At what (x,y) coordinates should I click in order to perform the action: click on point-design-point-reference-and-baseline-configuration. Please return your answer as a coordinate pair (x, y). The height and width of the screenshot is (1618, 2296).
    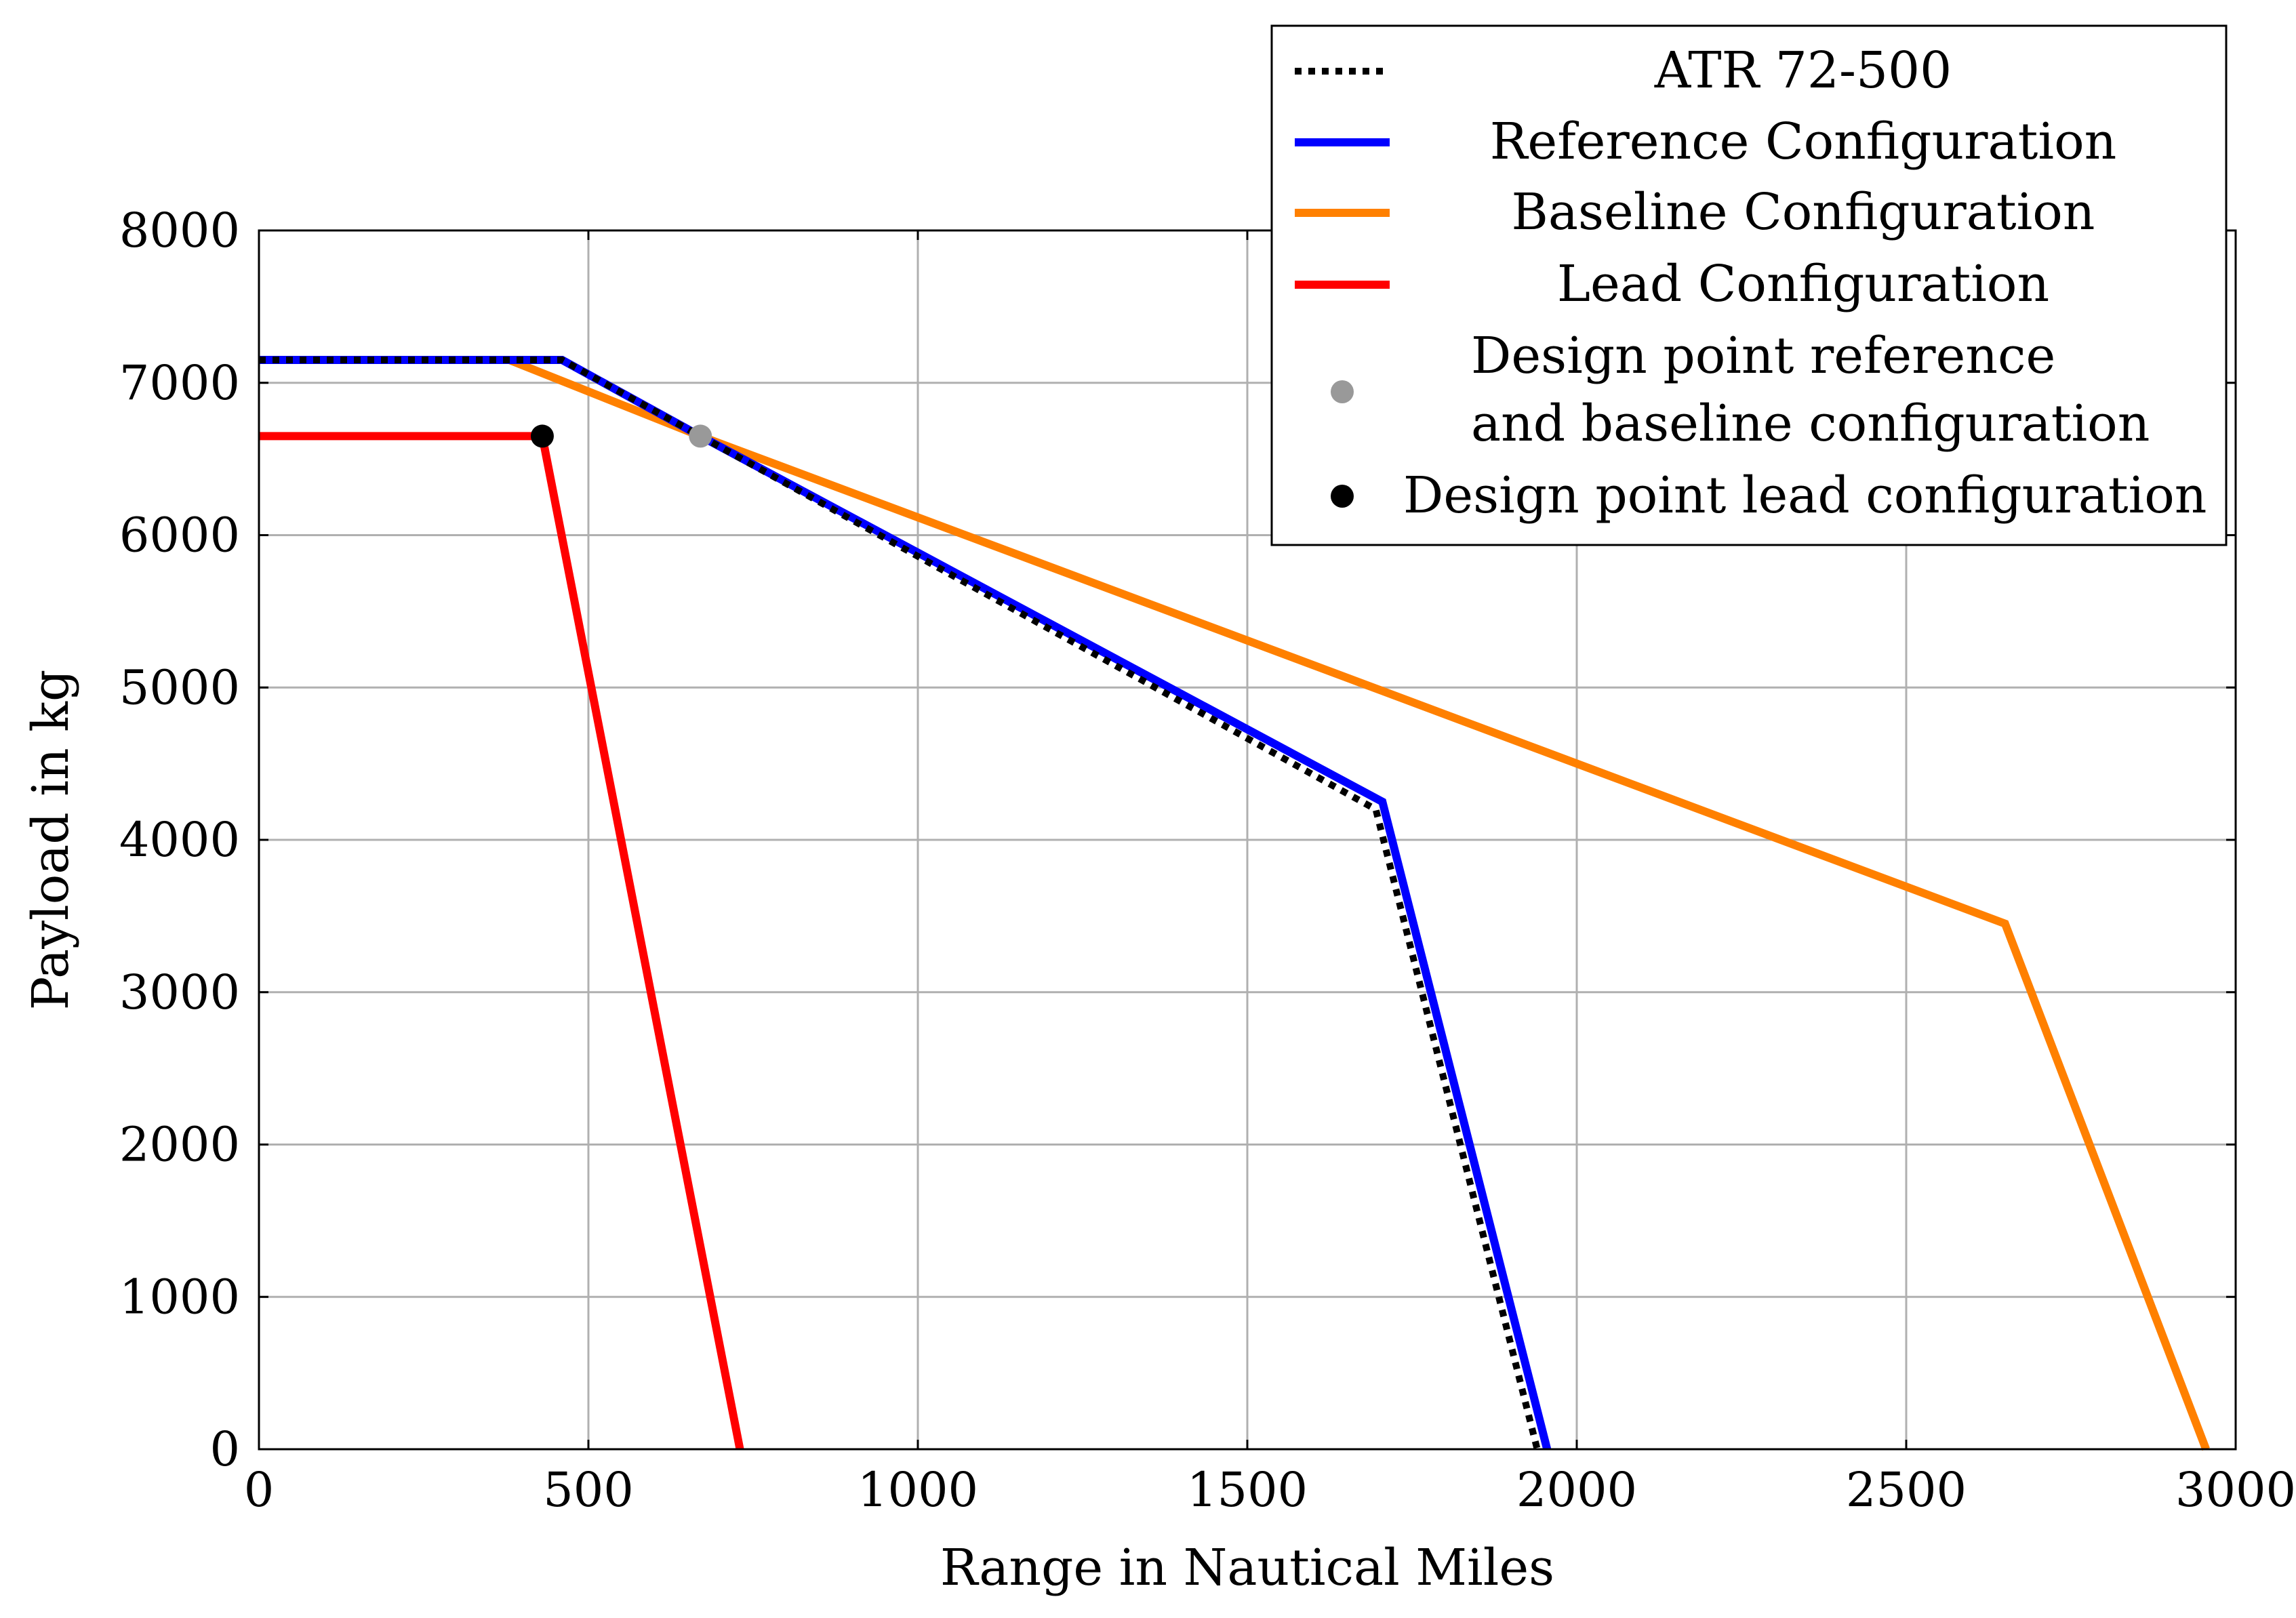
    Looking at the image, I should click on (700, 436).